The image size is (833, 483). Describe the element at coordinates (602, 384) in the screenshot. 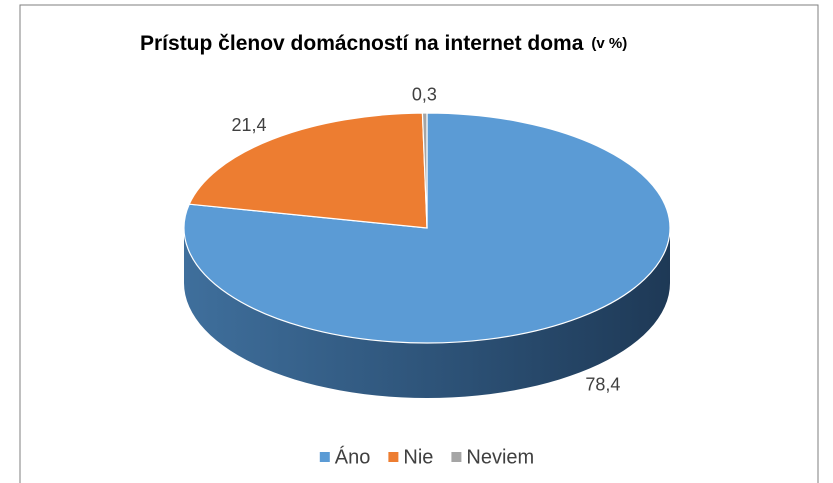

I see `data-label: 78,4` at that location.